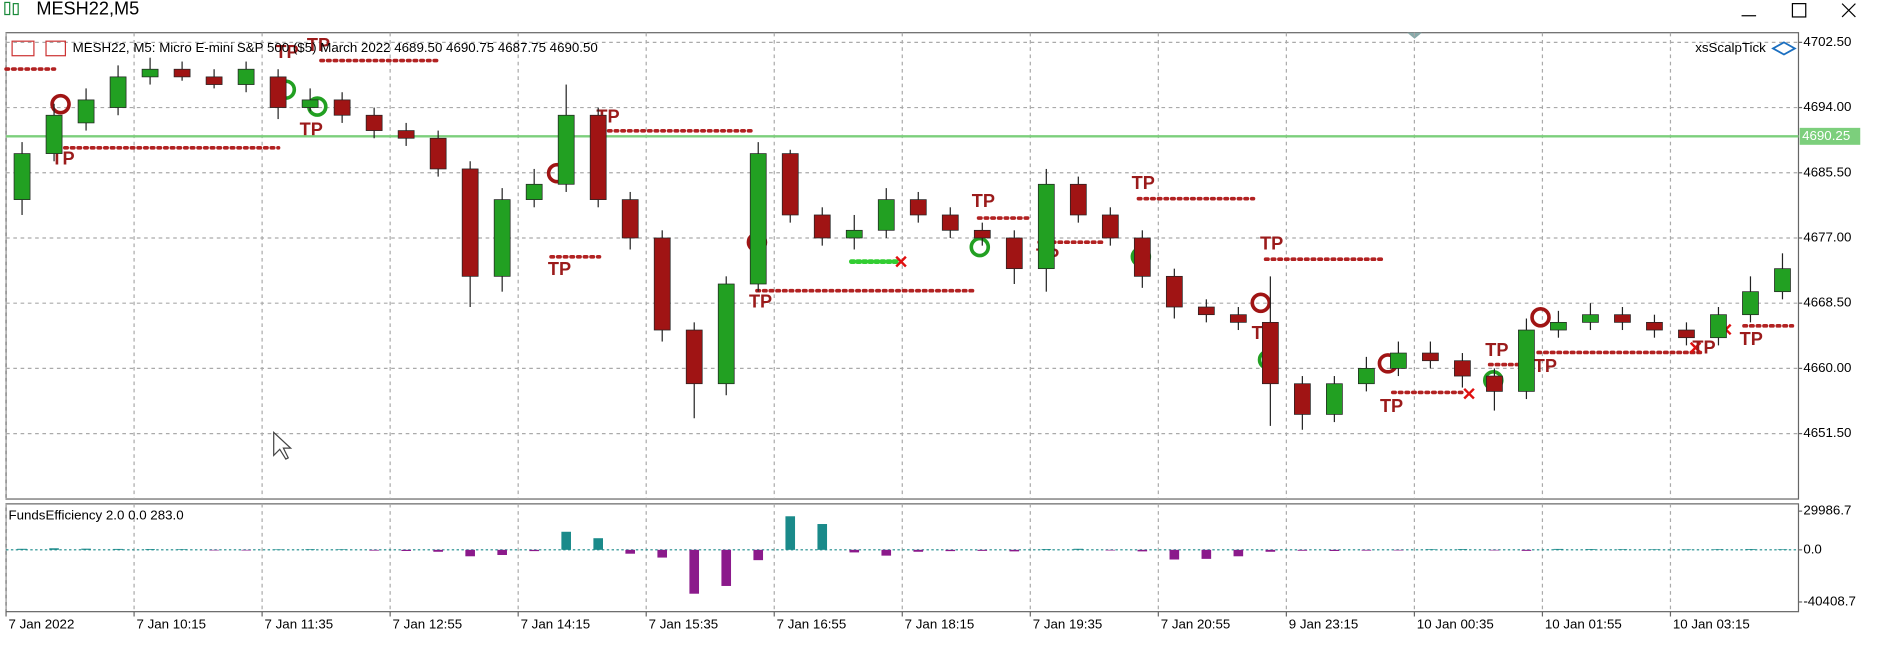 The height and width of the screenshot is (648, 1899). I want to click on price-label-box, so click(1830, 136).